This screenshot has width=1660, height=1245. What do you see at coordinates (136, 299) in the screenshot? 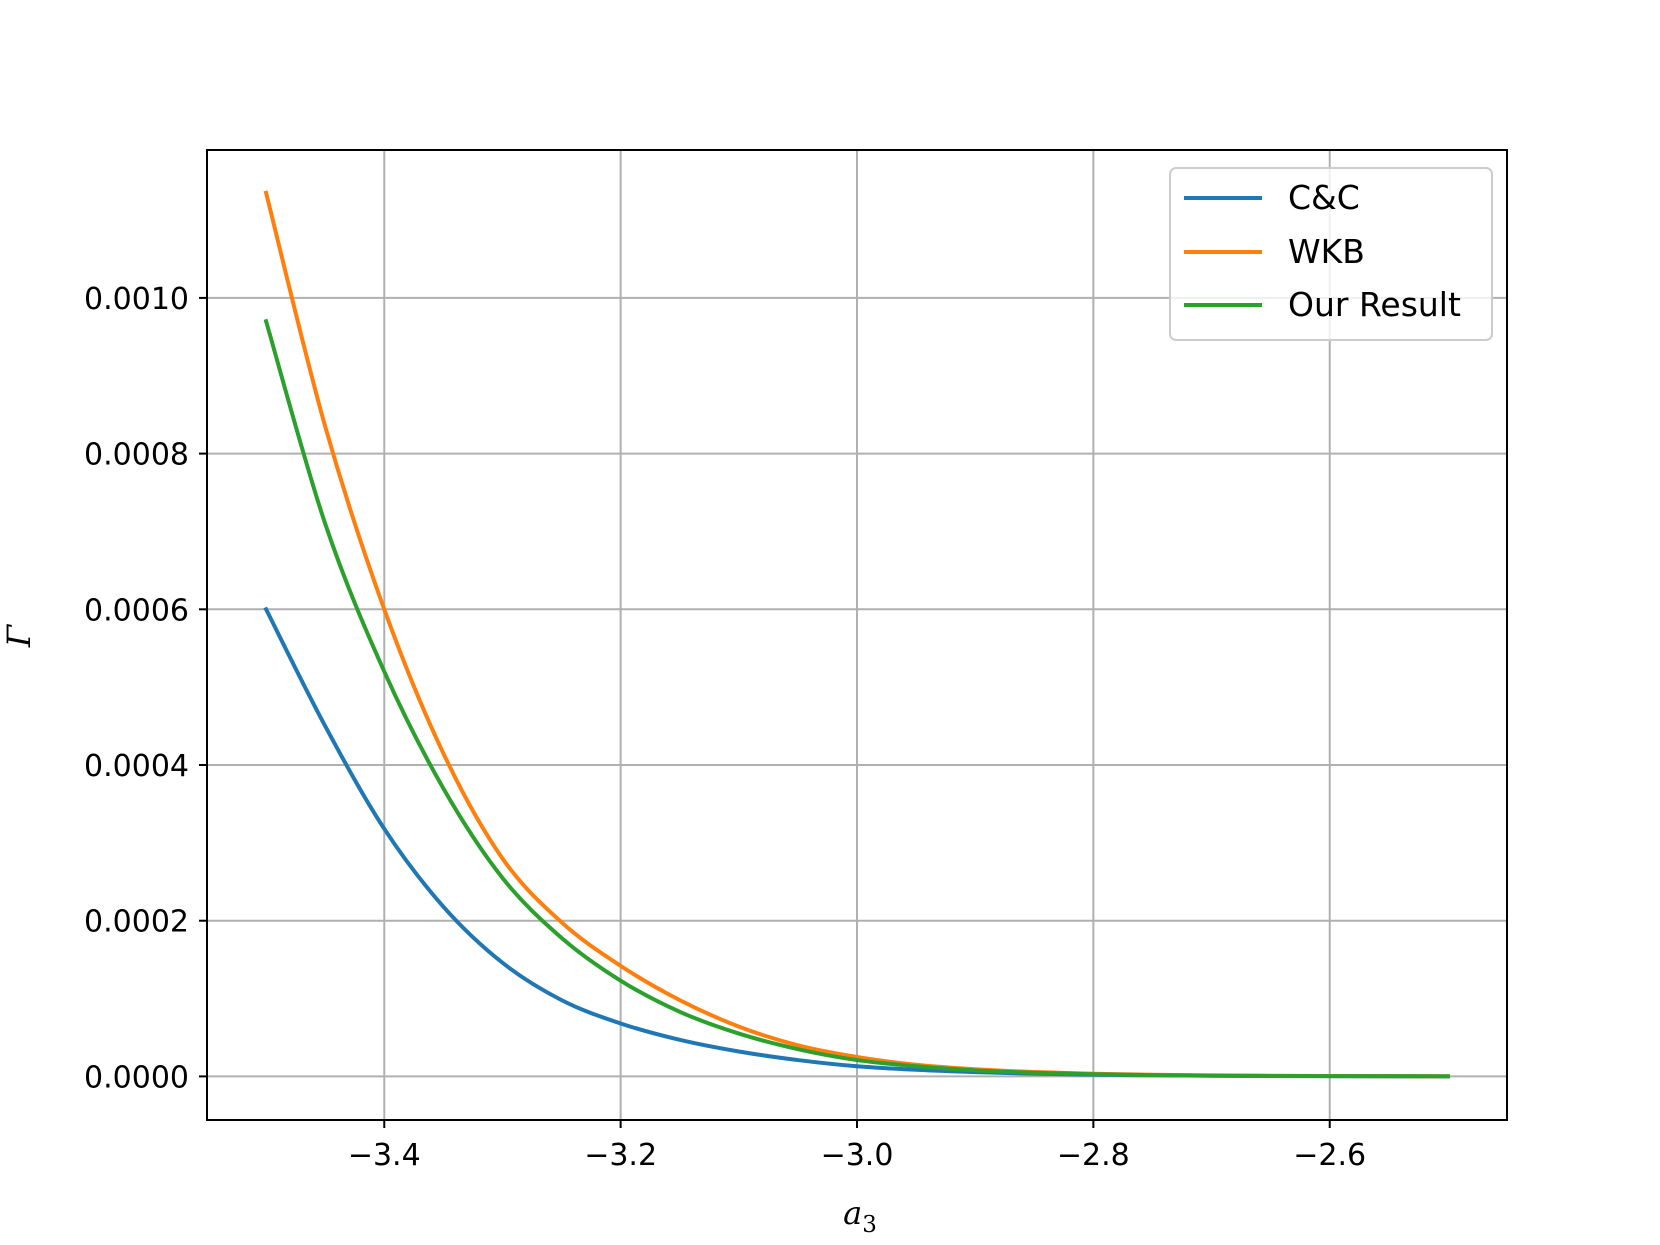
I see `y-tick-label: 0.0010` at bounding box center [136, 299].